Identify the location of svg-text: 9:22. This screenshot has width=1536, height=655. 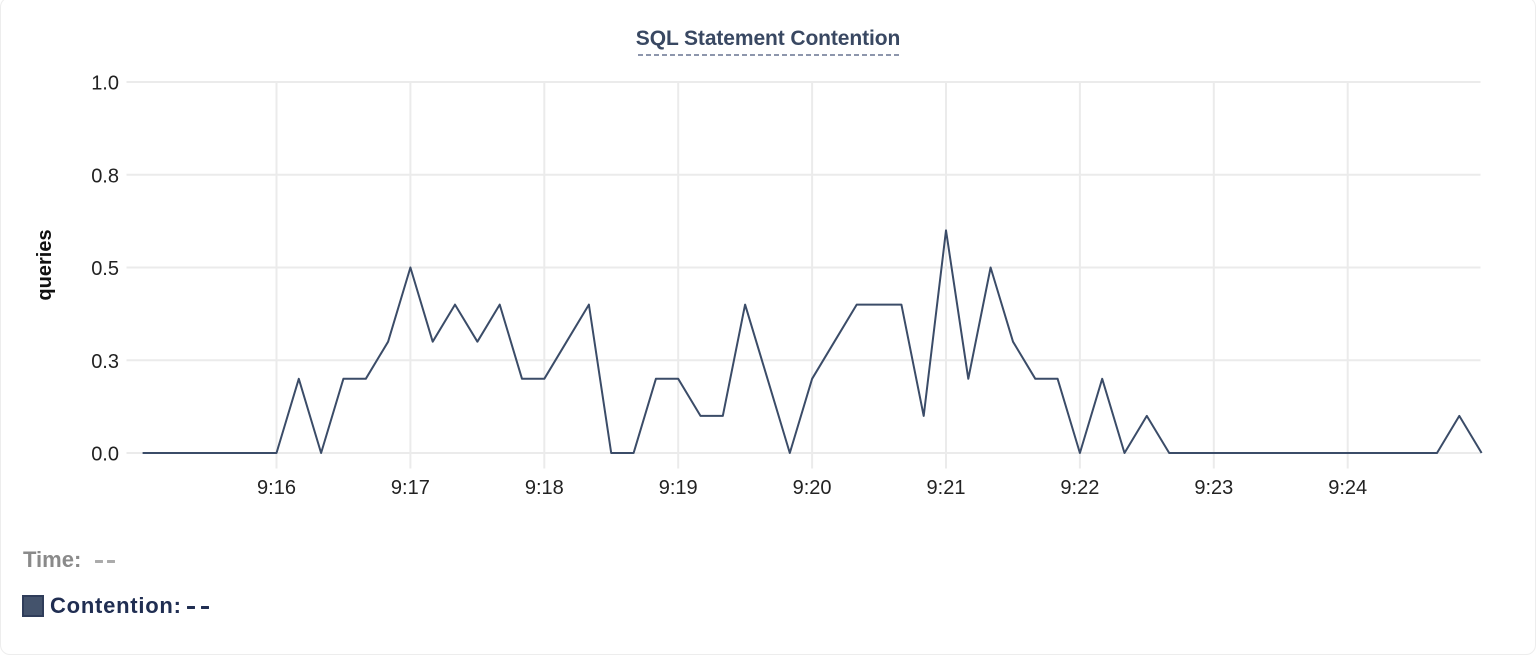
(1079, 488).